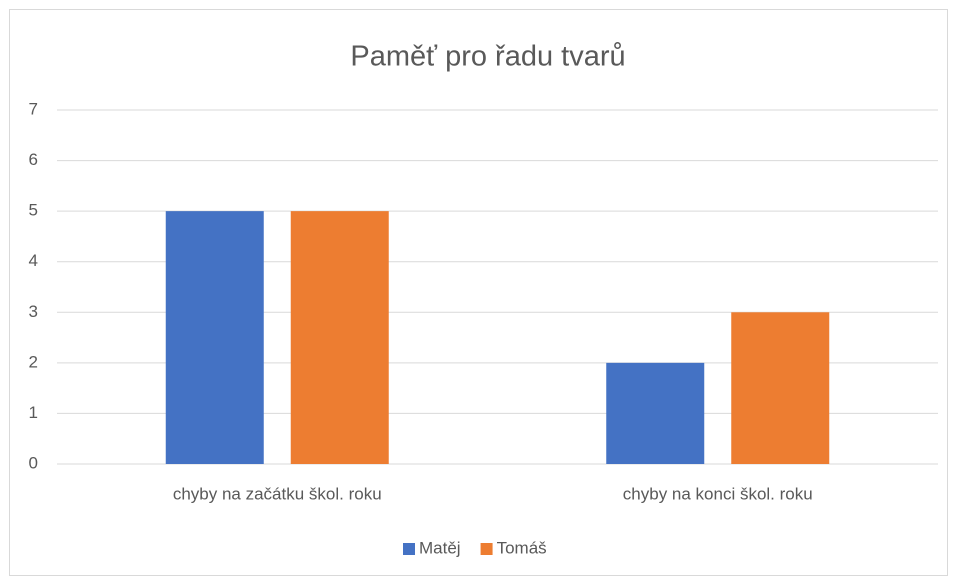 The image size is (957, 585). I want to click on y-tick-label: 6, so click(33, 159).